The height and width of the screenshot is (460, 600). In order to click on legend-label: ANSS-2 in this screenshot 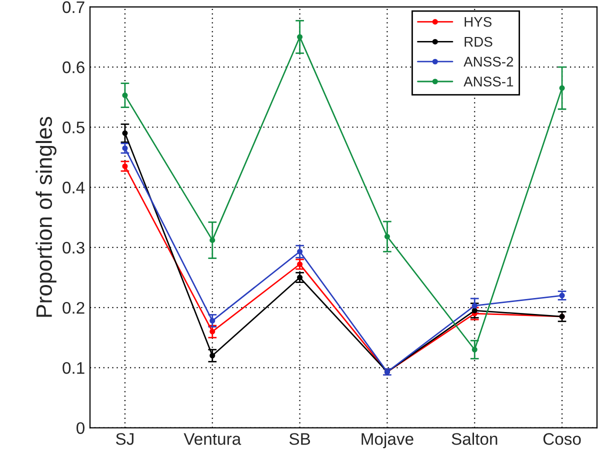, I will do `click(489, 61)`.